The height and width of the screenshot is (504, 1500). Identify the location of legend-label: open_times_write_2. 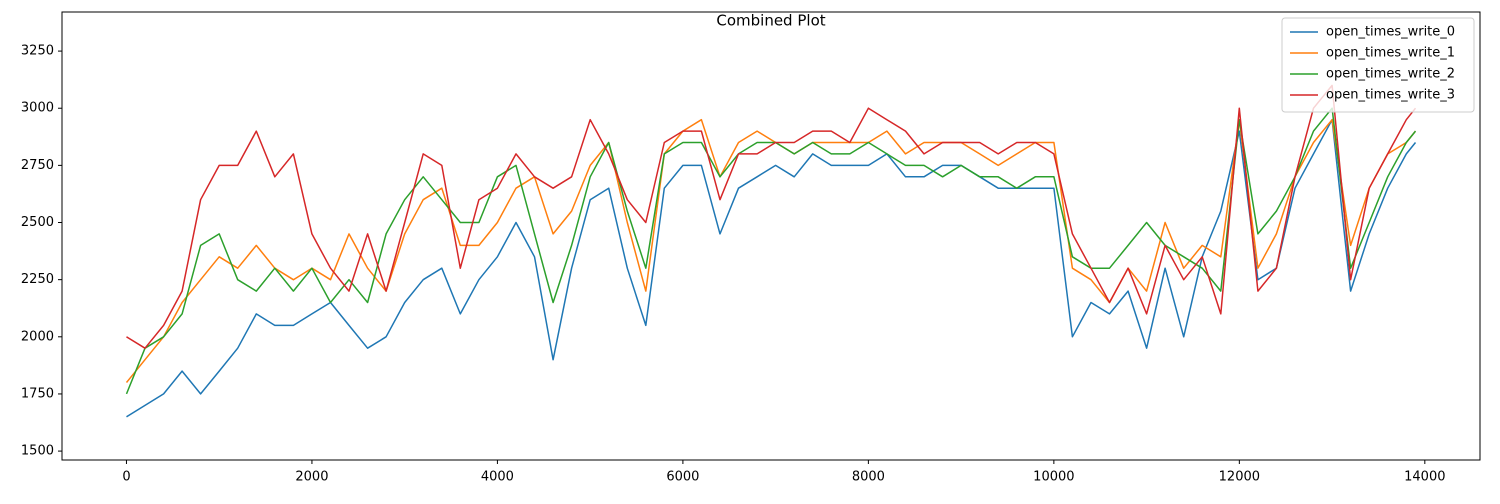
(1390, 74).